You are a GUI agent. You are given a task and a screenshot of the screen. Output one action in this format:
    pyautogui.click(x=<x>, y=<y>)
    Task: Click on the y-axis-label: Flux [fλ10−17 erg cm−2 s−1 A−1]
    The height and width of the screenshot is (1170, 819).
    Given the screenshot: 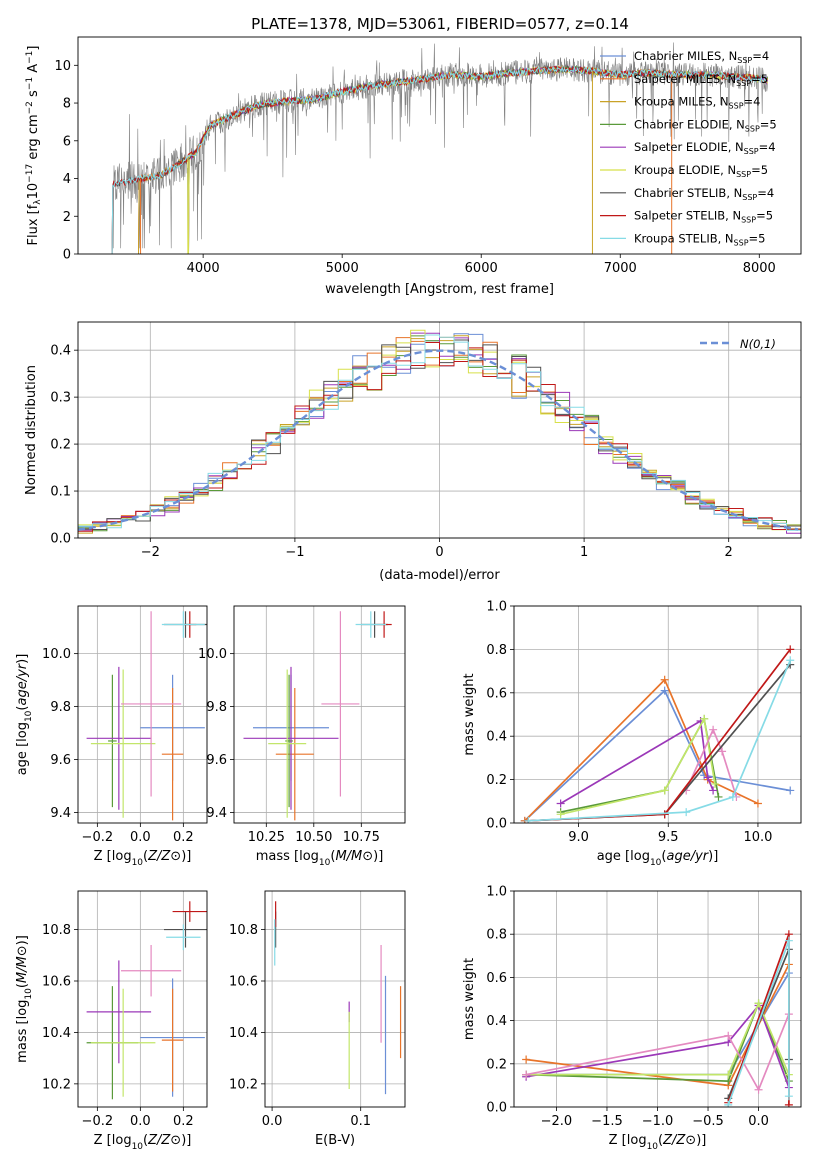 What is the action you would take?
    pyautogui.click(x=34, y=146)
    